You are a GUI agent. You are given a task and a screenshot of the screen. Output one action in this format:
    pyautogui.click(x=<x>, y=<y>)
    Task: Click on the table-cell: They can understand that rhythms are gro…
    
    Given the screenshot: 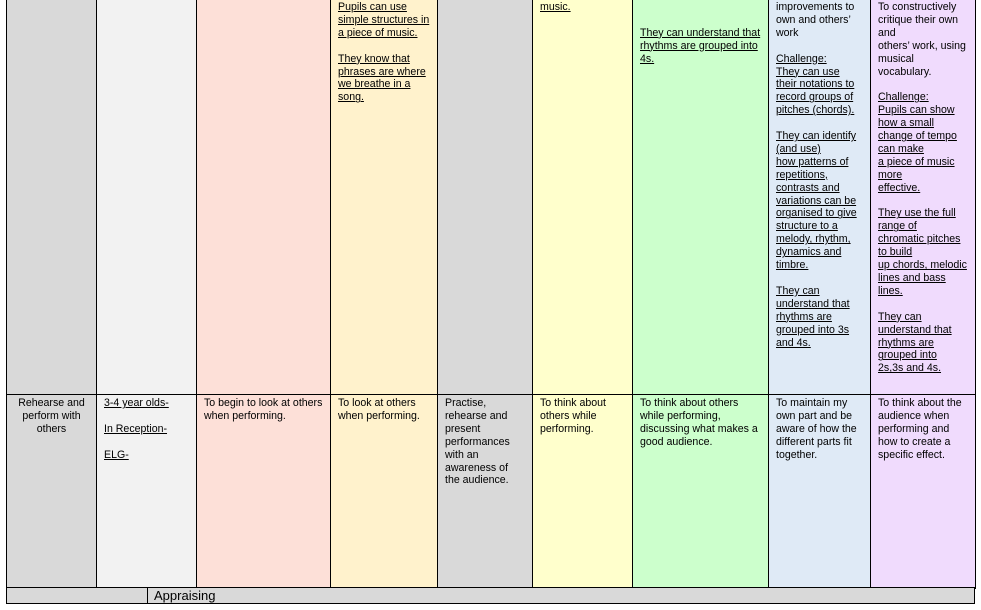 What is the action you would take?
    pyautogui.click(x=700, y=197)
    